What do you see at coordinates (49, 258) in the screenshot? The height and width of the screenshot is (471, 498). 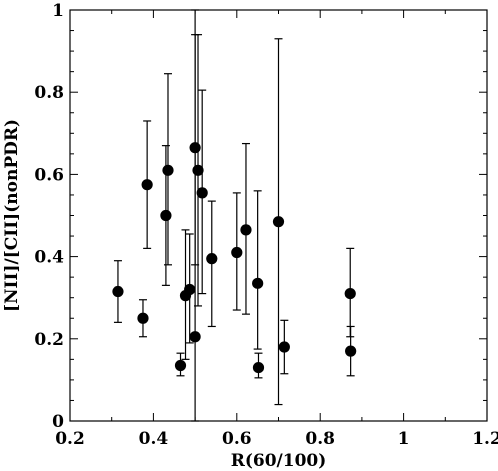 I see `y-tick-label: 0.4` at bounding box center [49, 258].